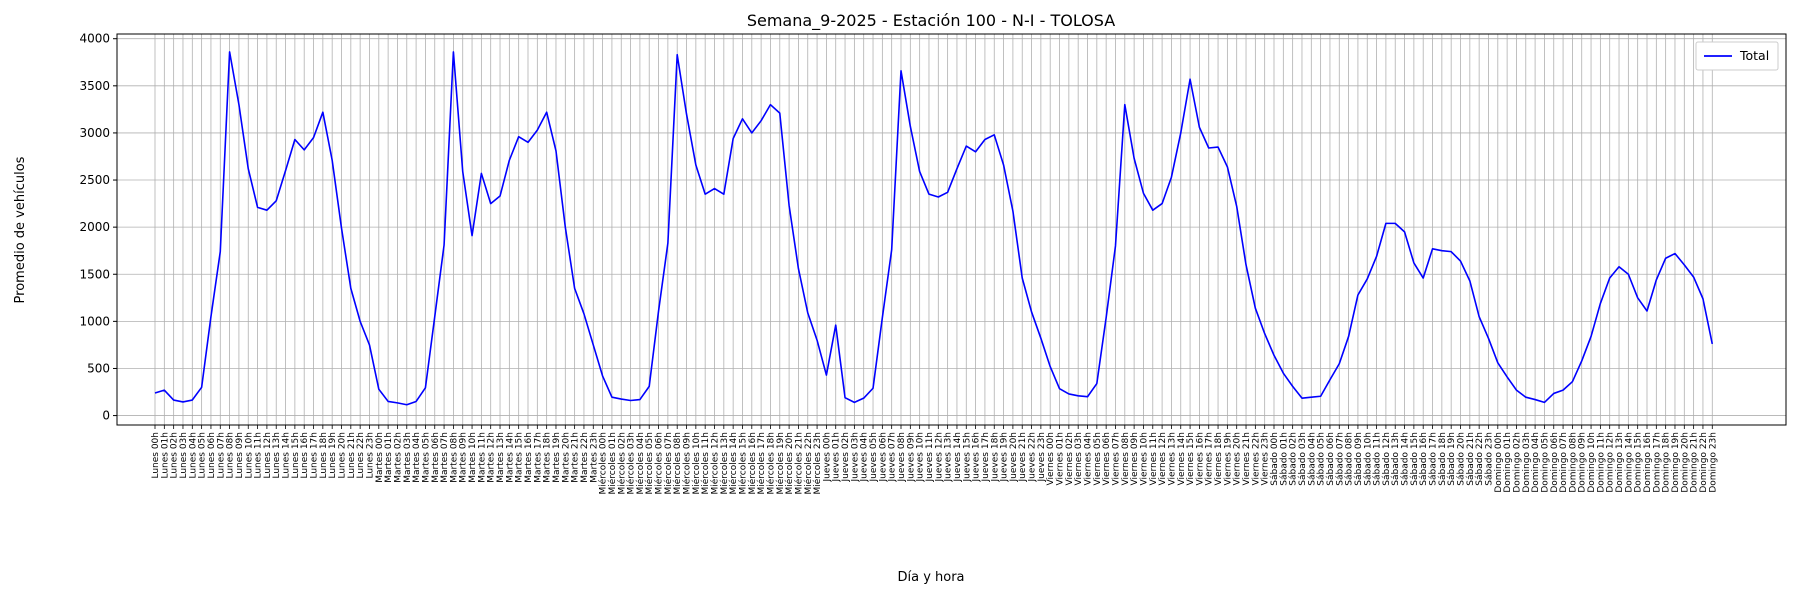  What do you see at coordinates (902, 457) in the screenshot?
I see `x-tick-label: Jueves 08h` at bounding box center [902, 457].